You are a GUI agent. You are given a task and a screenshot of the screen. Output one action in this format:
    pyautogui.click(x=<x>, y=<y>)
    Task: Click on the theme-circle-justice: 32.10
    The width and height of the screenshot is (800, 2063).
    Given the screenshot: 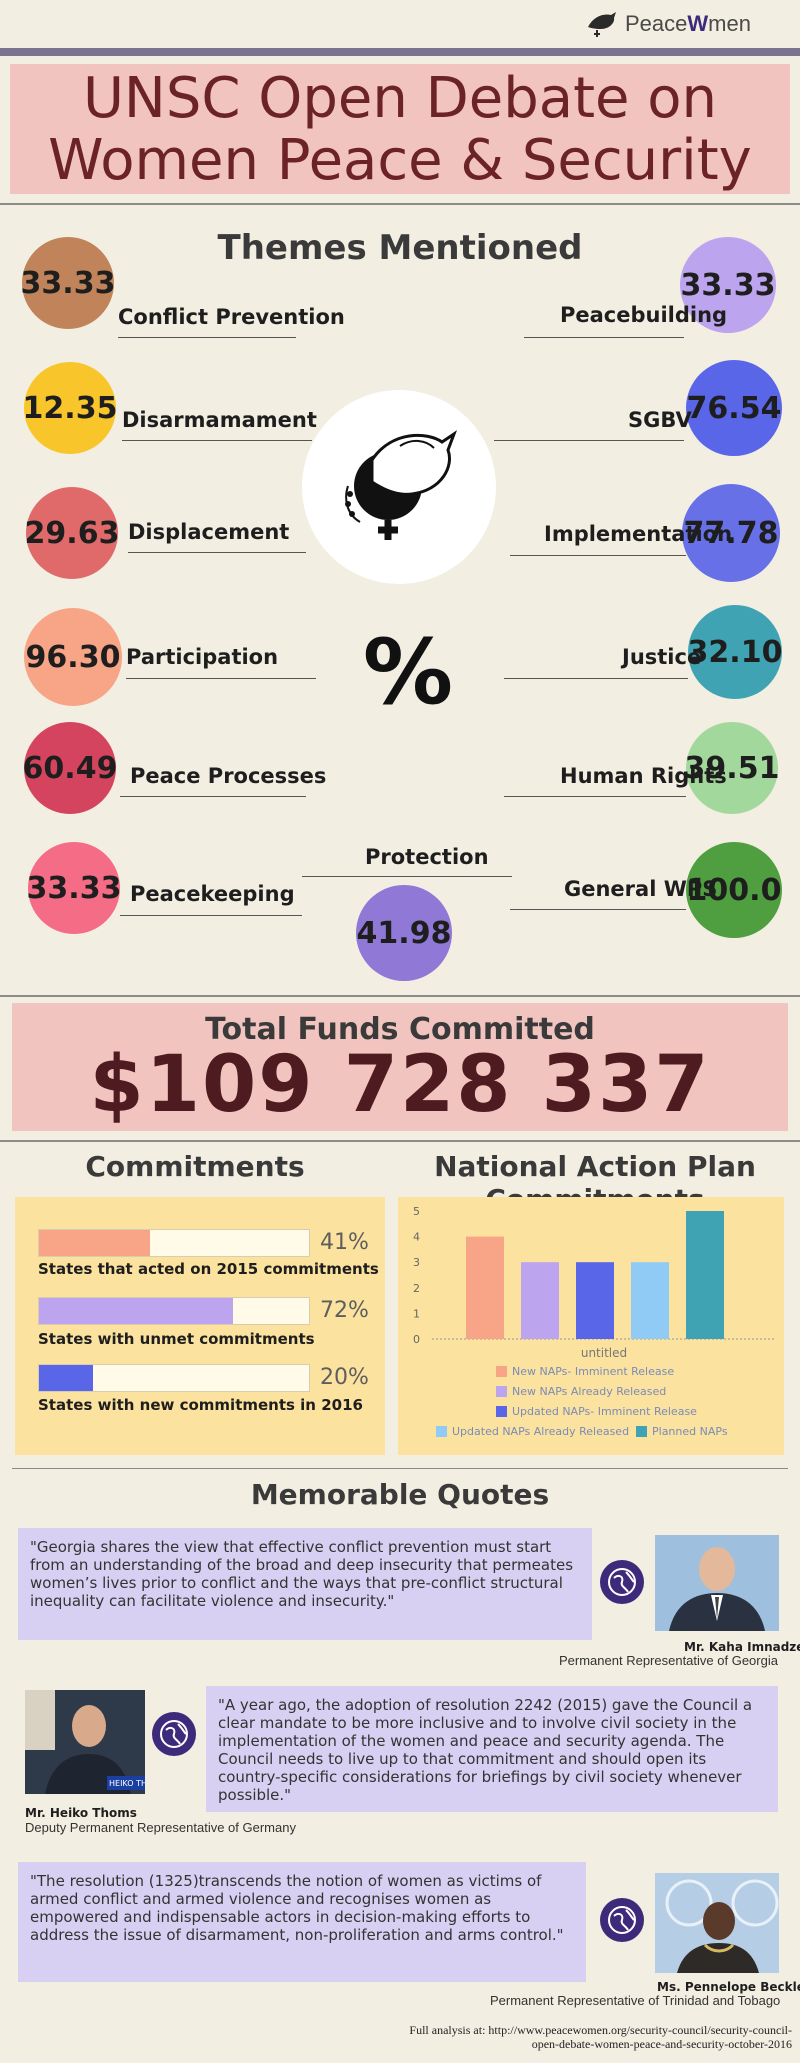 What is the action you would take?
    pyautogui.click(x=735, y=652)
    